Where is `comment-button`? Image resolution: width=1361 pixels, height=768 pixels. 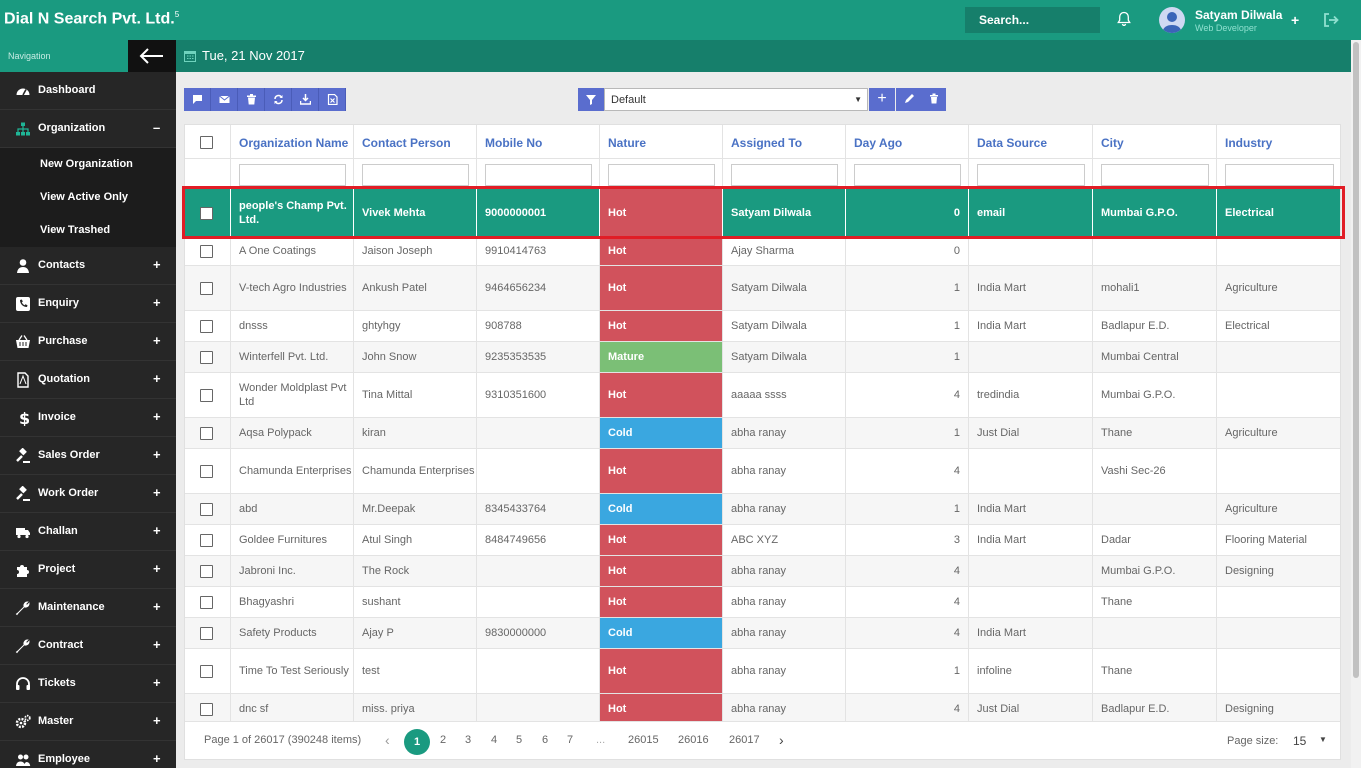
comment-button is located at coordinates (197, 99).